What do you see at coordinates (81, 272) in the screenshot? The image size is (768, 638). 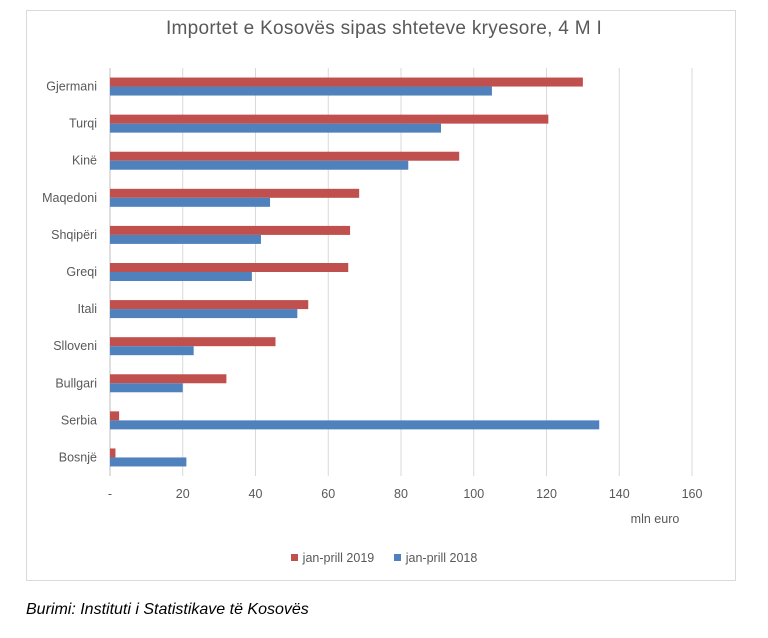 I see `category-label-5: Greqi` at bounding box center [81, 272].